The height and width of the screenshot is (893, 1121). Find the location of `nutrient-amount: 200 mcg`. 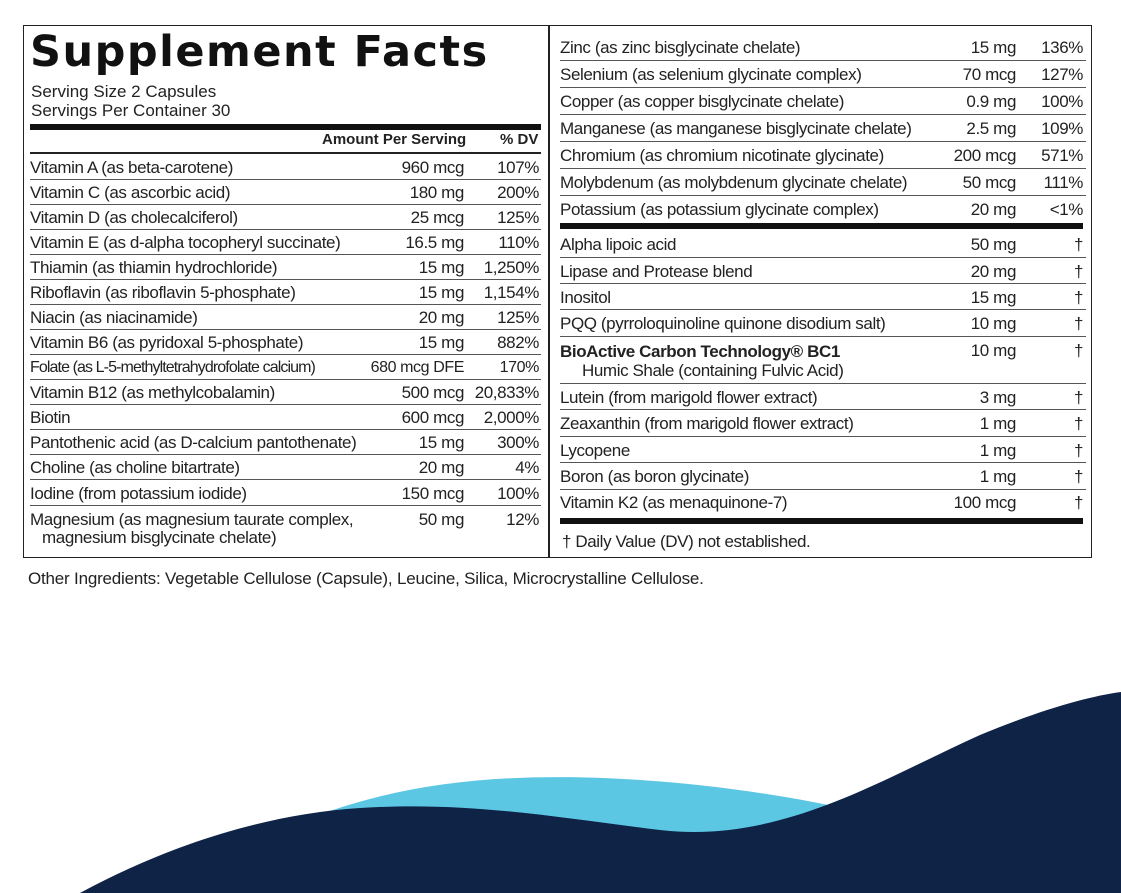

nutrient-amount: 200 mcg is located at coordinates (985, 155).